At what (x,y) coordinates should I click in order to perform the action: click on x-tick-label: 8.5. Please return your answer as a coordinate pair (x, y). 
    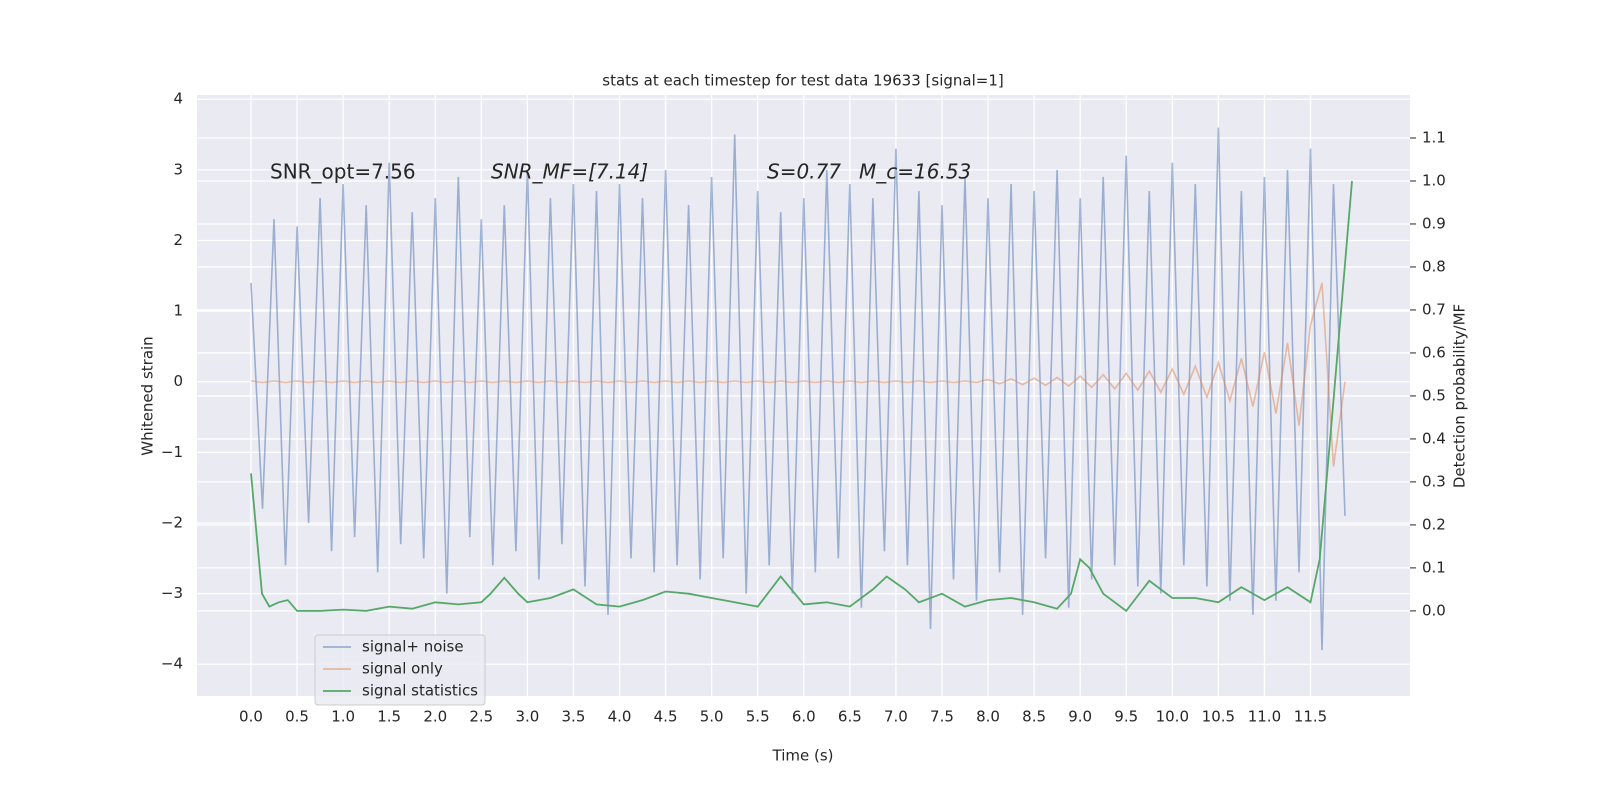
    Looking at the image, I should click on (1034, 717).